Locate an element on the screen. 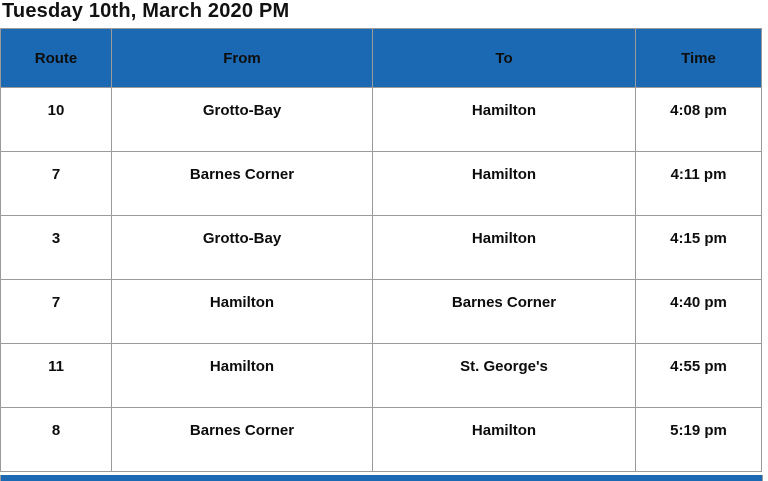 This screenshot has width=768, height=481. table-row: 3 Grotto-Bay Hamilton 4:15 pm is located at coordinates (381, 247).